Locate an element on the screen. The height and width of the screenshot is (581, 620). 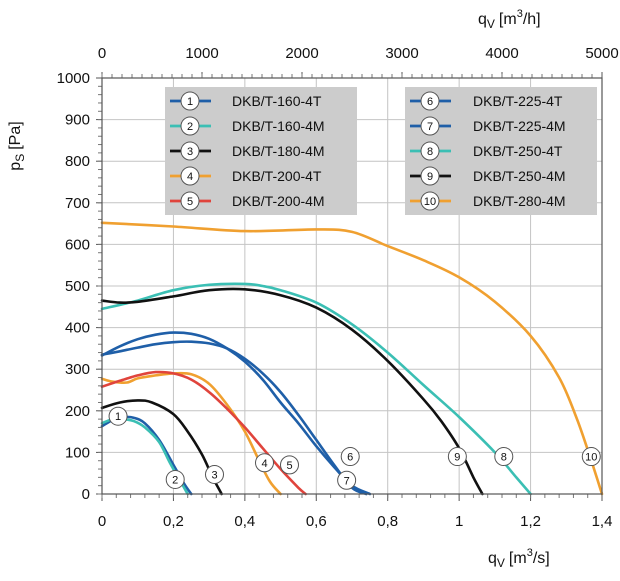
y-tick-label: 800 is located at coordinates (77, 161).